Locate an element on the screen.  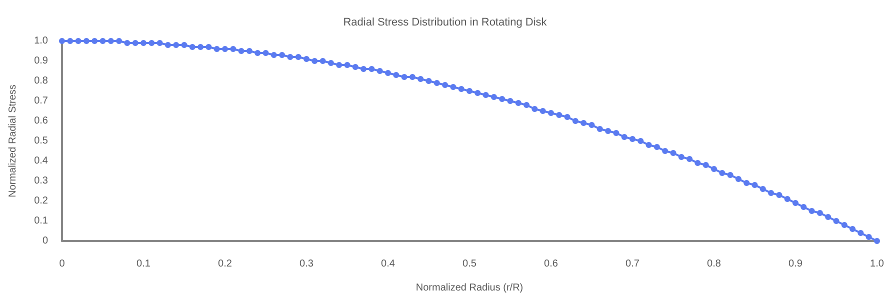
x-axis-title: Normalized Radius (r/R) is located at coordinates (470, 288).